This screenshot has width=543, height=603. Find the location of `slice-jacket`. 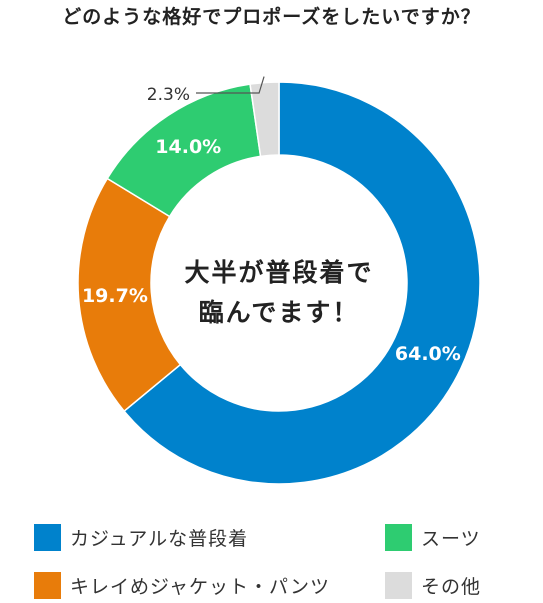

slice-jacket is located at coordinates (129, 295).